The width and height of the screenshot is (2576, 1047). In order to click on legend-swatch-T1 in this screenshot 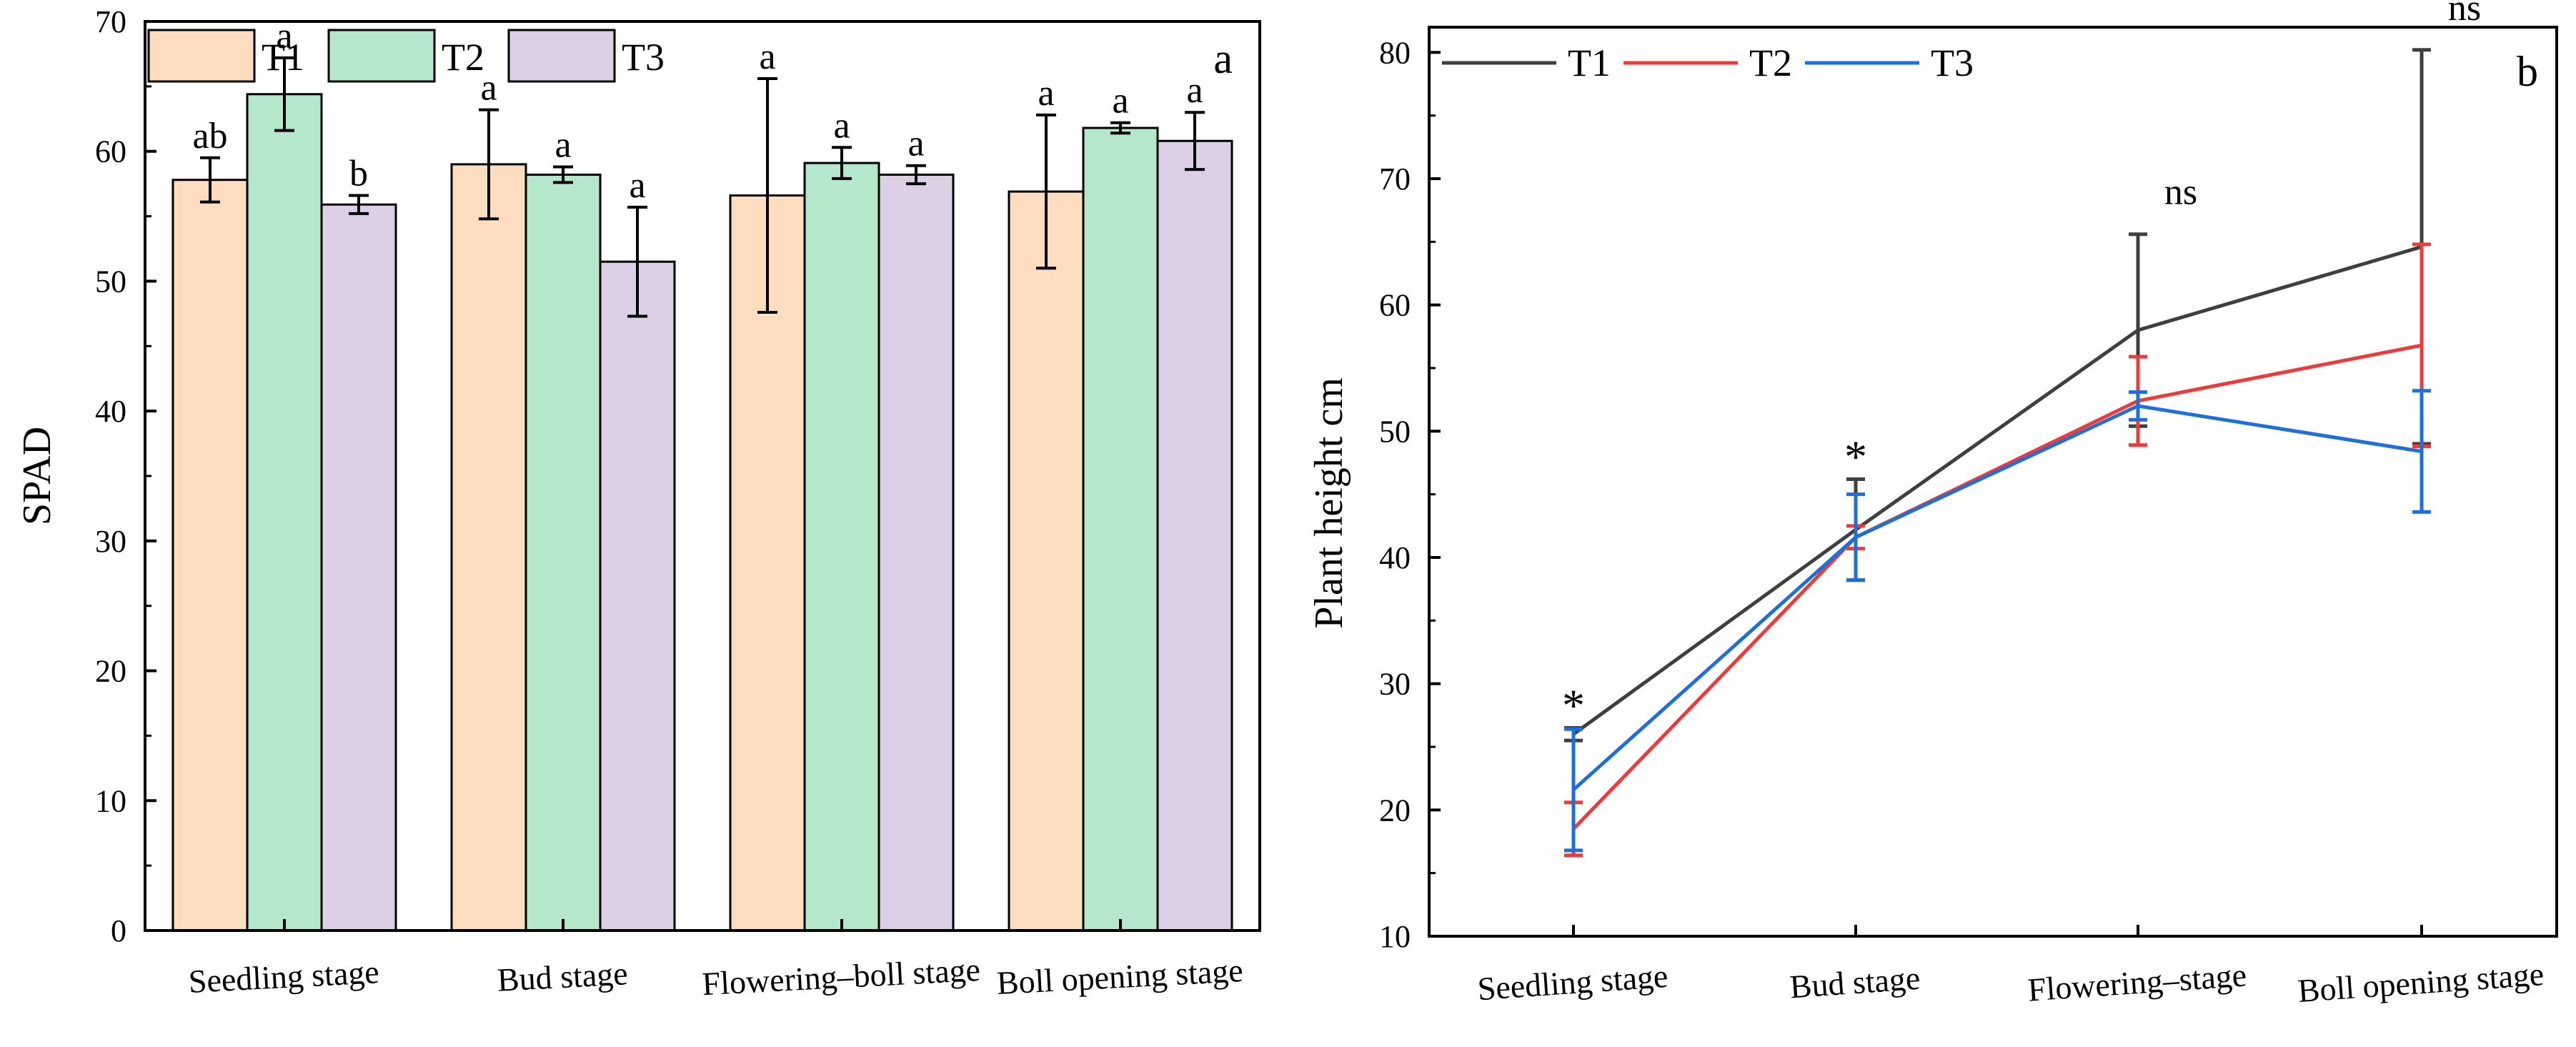, I will do `click(201, 56)`.